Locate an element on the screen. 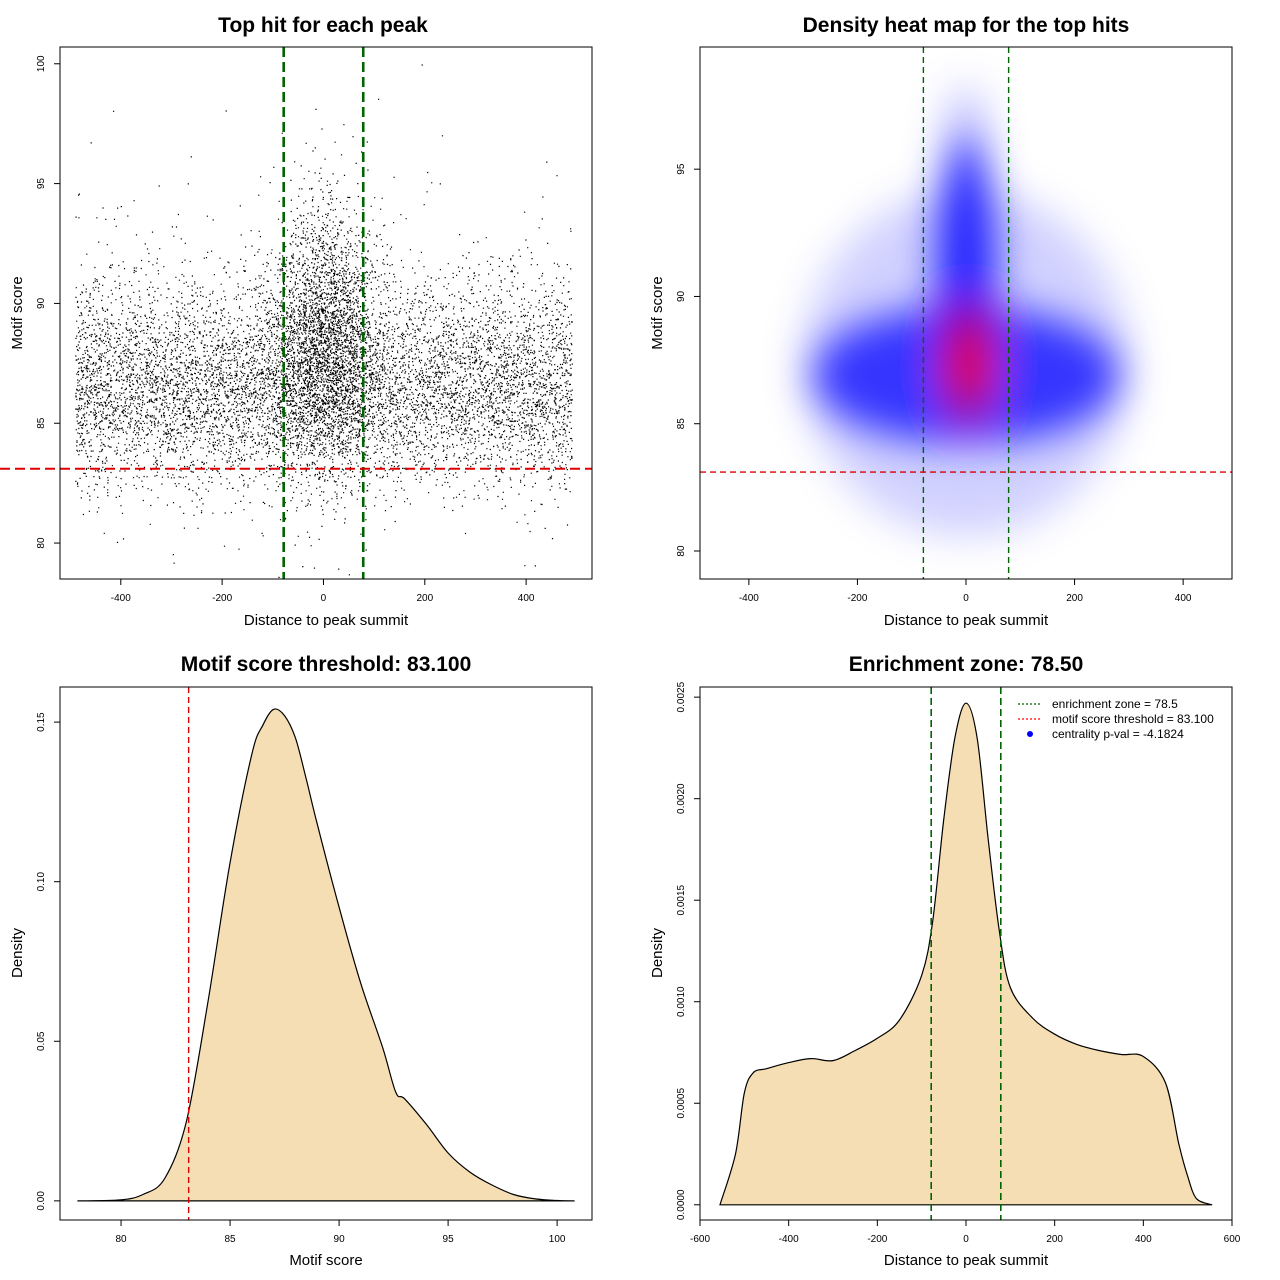  distance-density-y-tick-label: 0.0010 is located at coordinates (681, 1001).